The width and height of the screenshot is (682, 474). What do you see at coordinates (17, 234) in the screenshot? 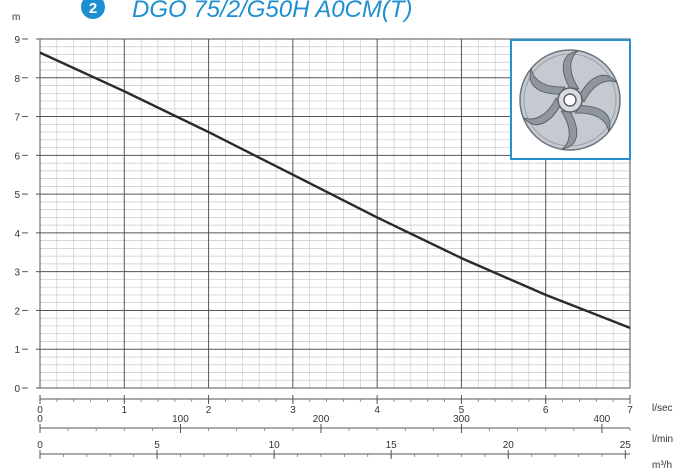
I see `y-tick-label: 4` at bounding box center [17, 234].